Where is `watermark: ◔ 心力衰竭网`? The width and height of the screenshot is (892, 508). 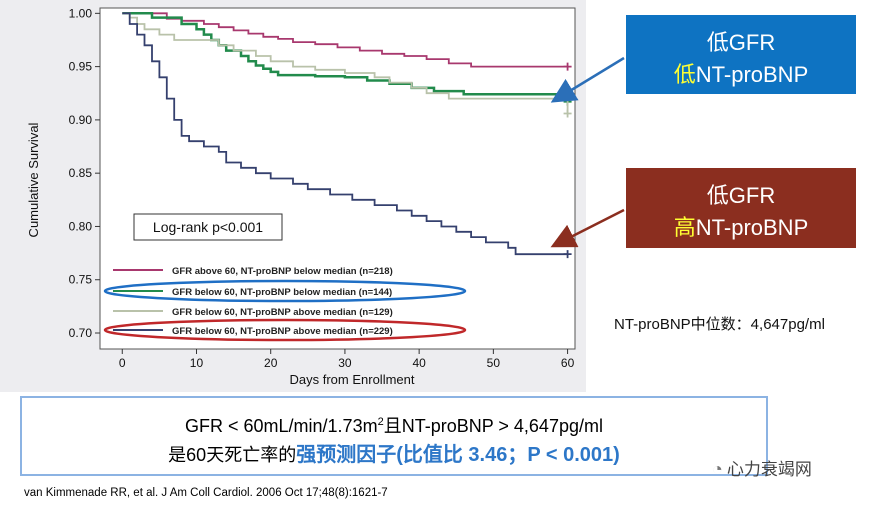 watermark: ◔ 心力衰竭网 is located at coordinates (762, 467).